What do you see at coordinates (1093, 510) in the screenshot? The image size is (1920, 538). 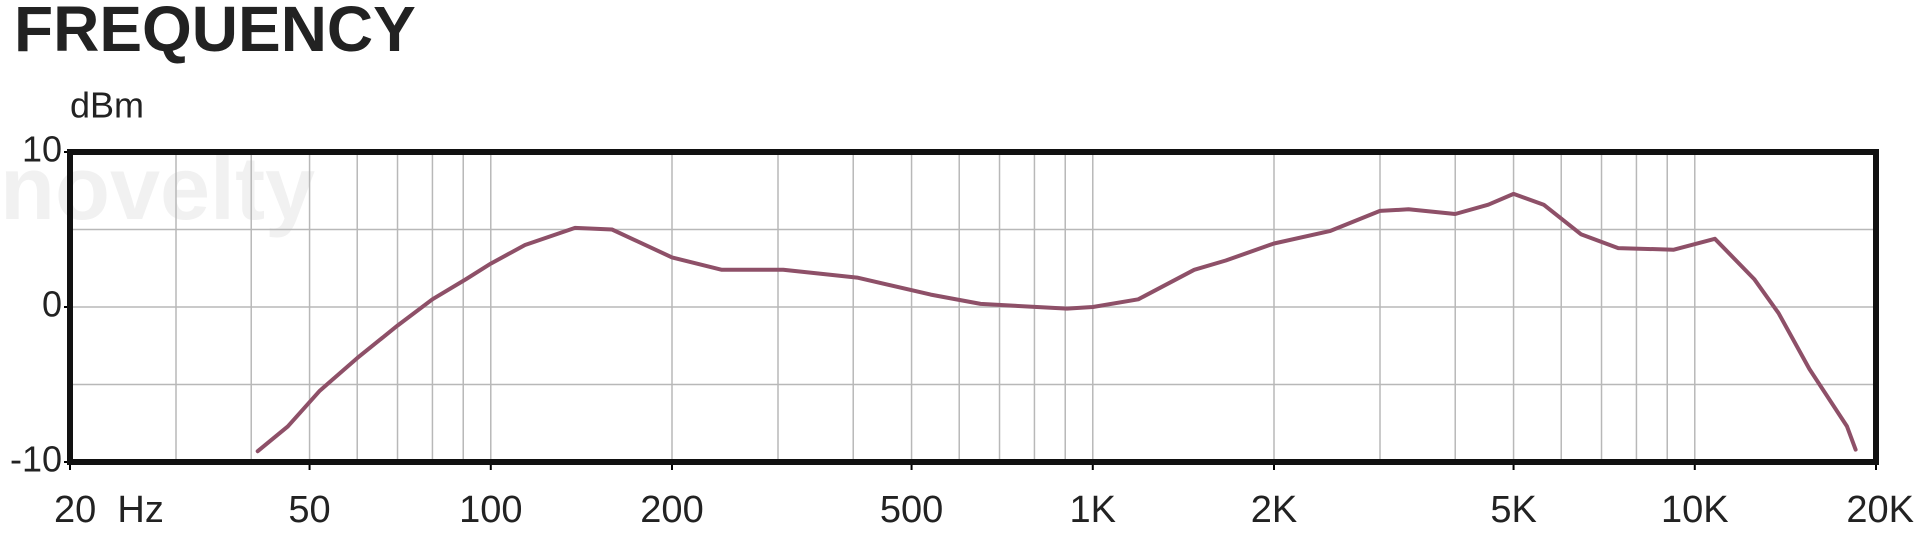 I see `x-tick-label: 1K` at bounding box center [1093, 510].